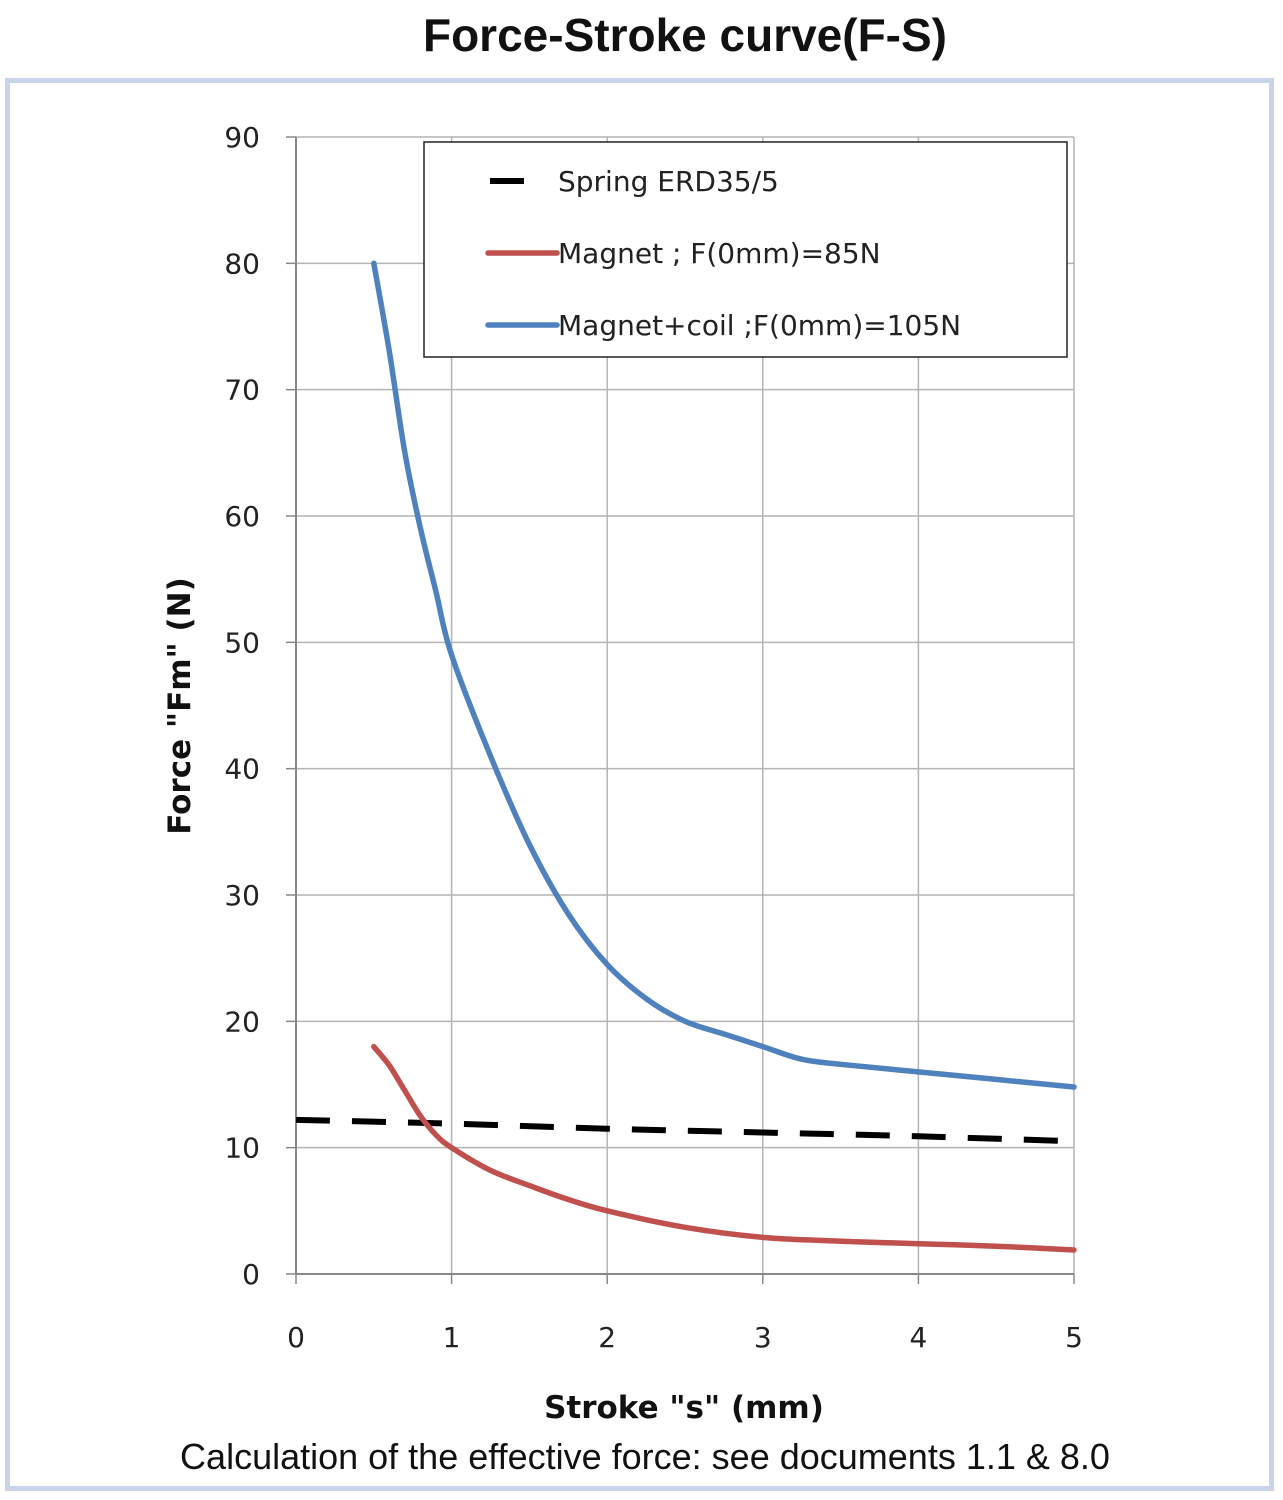 The height and width of the screenshot is (1500, 1283). I want to click on y-tick-label: 40, so click(242, 769).